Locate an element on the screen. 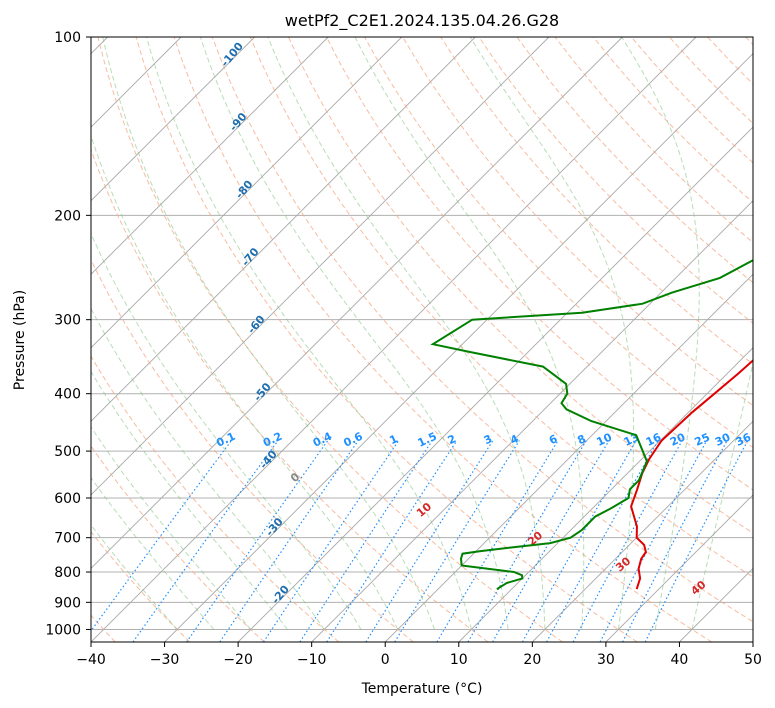 Image resolution: width=775 pixels, height=708 pixels. moist-adiabat-label: 10 is located at coordinates (424, 510).